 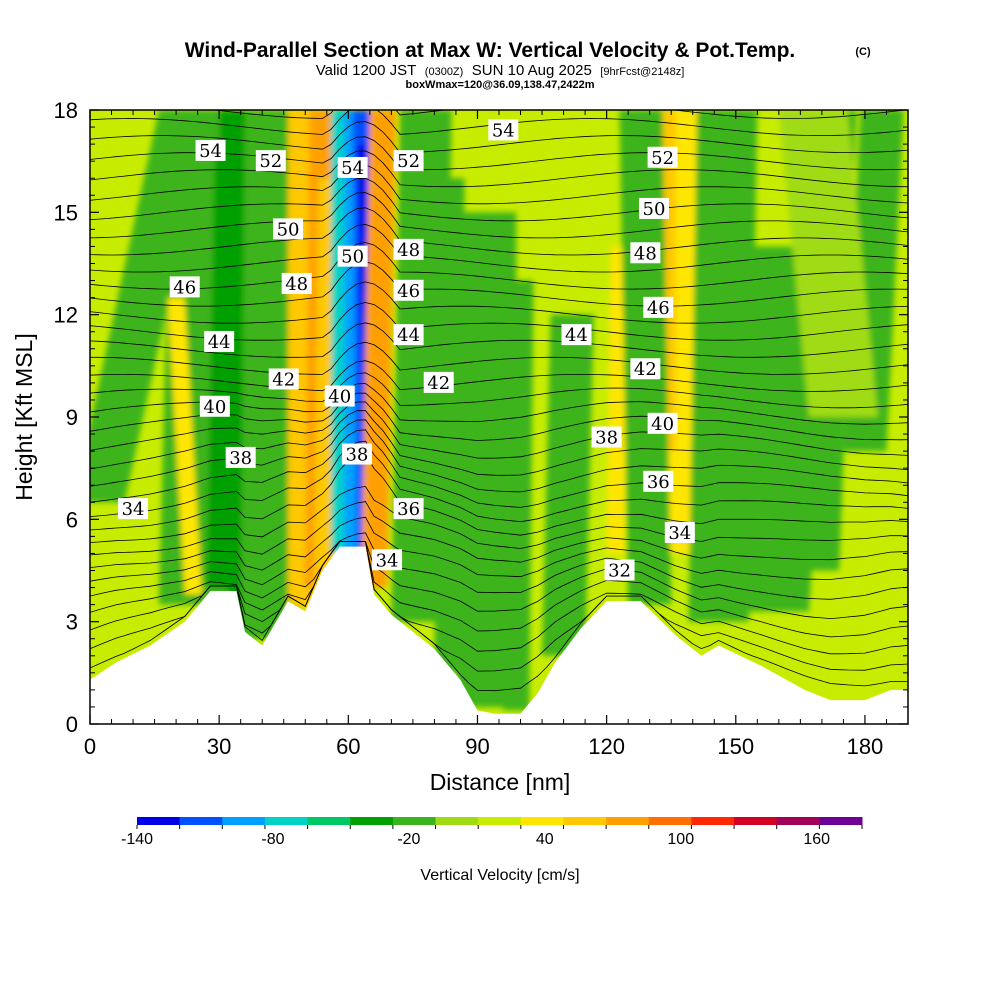 What do you see at coordinates (348, 746) in the screenshot?
I see `x-tick-label: 60` at bounding box center [348, 746].